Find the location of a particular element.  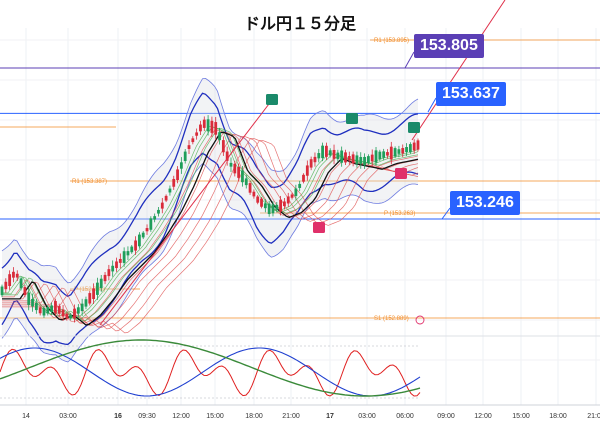

pivot-label: P (153.263) is located at coordinates (399, 214).